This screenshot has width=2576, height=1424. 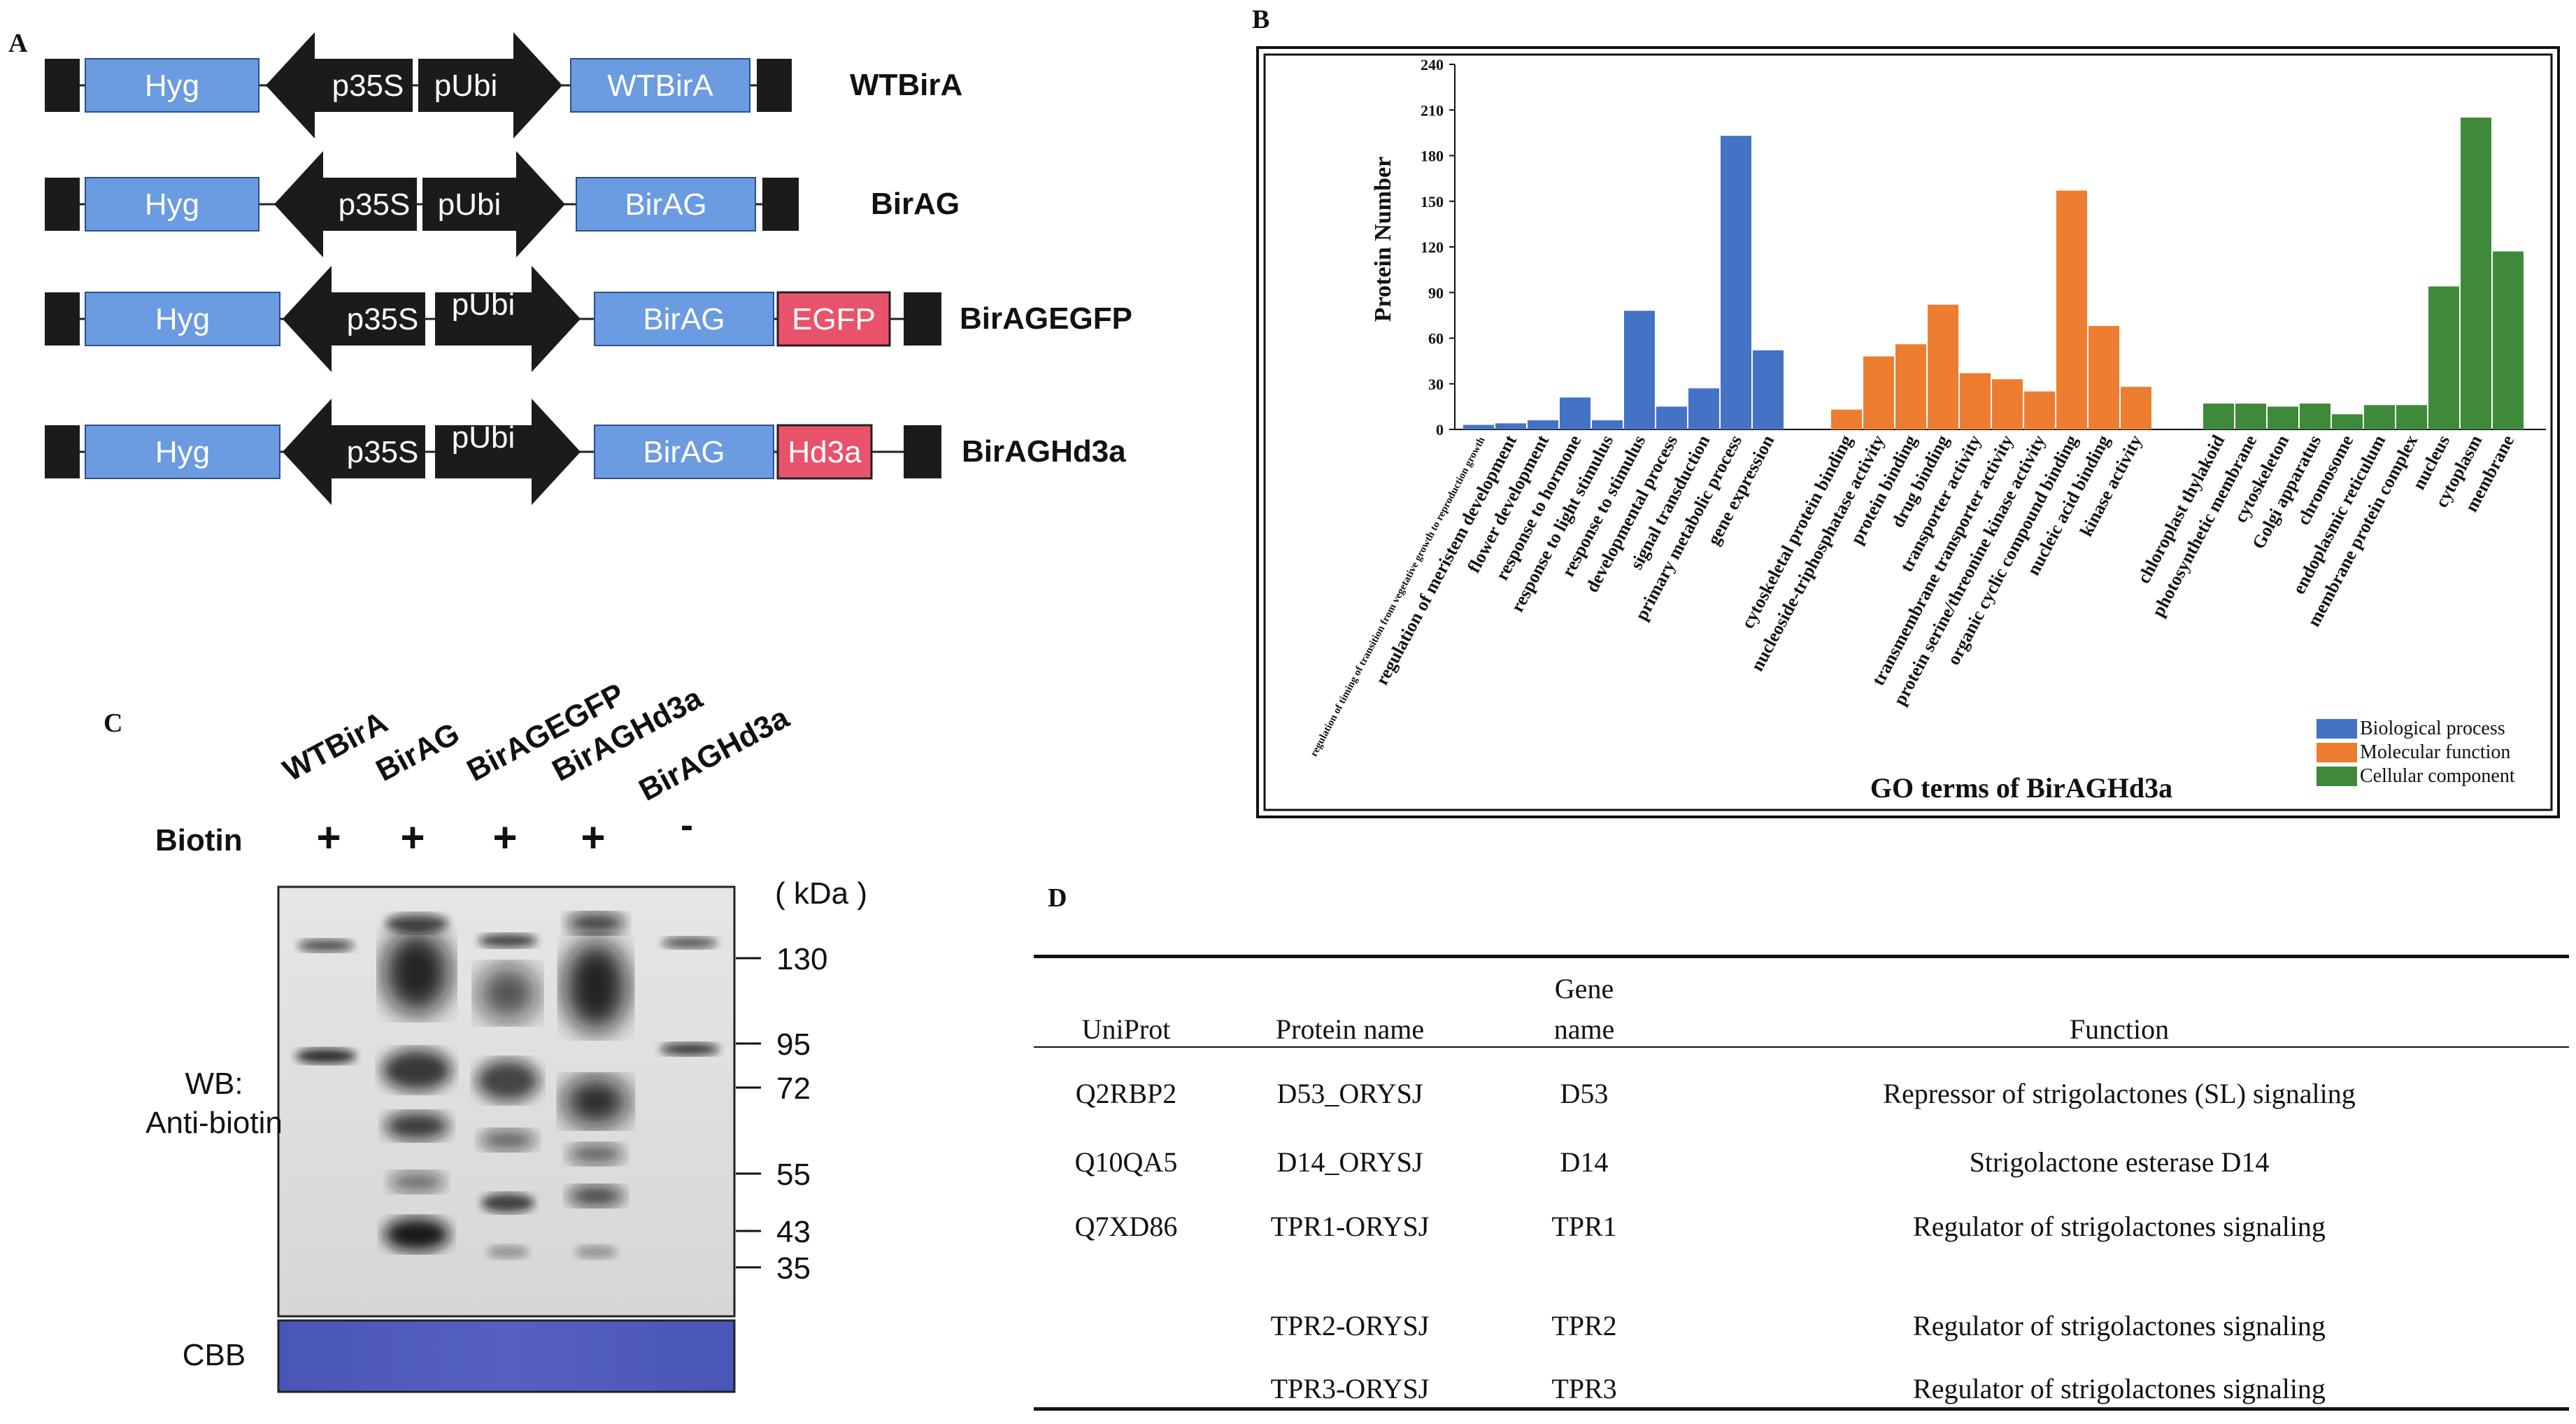 I want to click on x-tick-label: developmental process, so click(x=1631, y=513).